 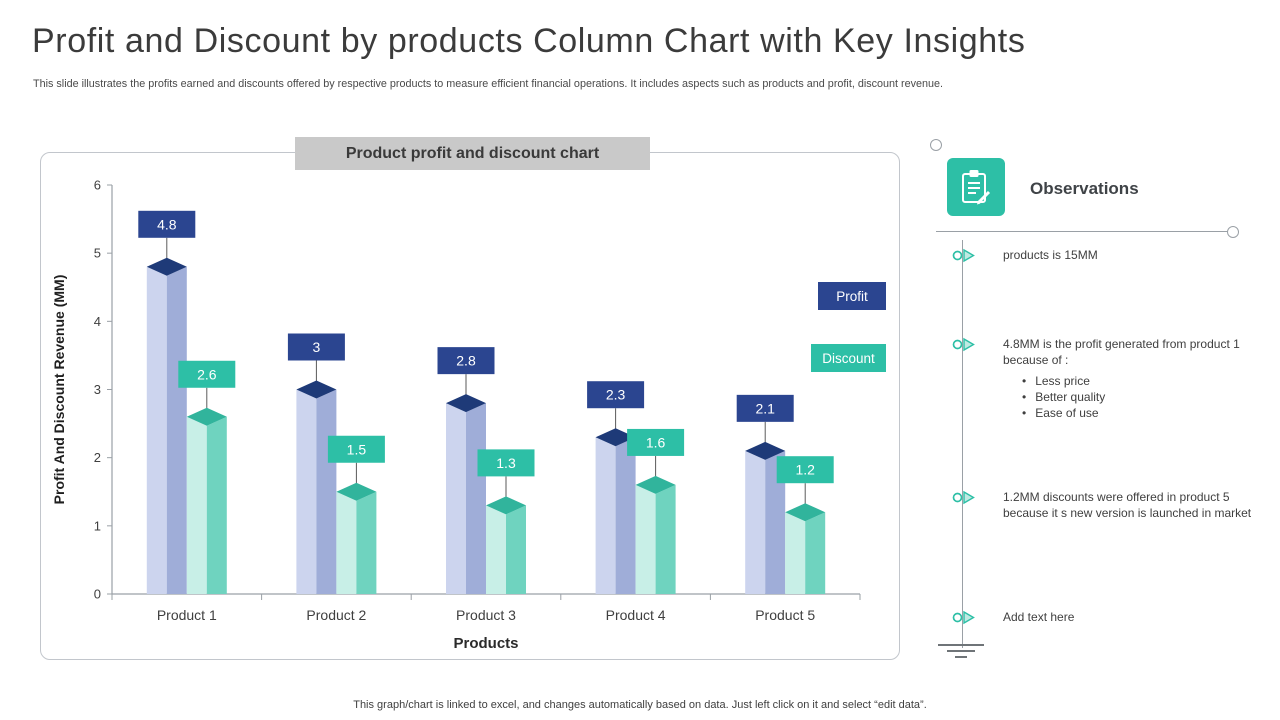 I want to click on y-axis-title: Profit And Discount Revenue (MM), so click(x=59, y=390).